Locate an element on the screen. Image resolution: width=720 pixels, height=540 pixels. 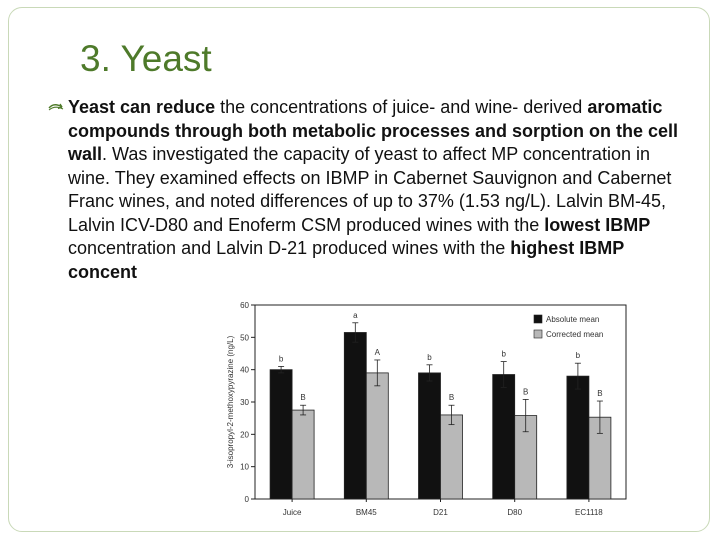
legend-swatch-absolute is located at coordinates (538, 319).